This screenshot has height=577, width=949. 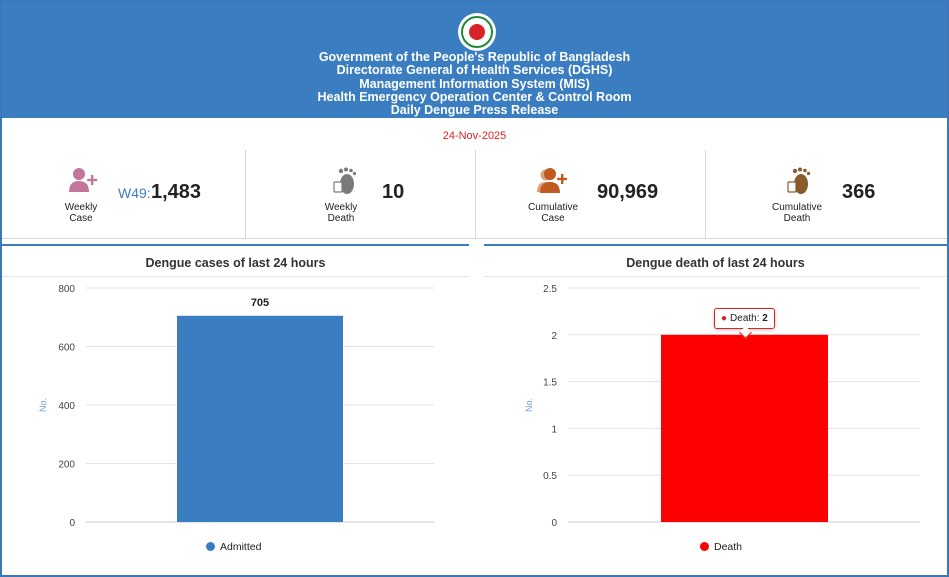 What do you see at coordinates (176, 192) in the screenshot?
I see `stat-weekly-case-value: 1,483` at bounding box center [176, 192].